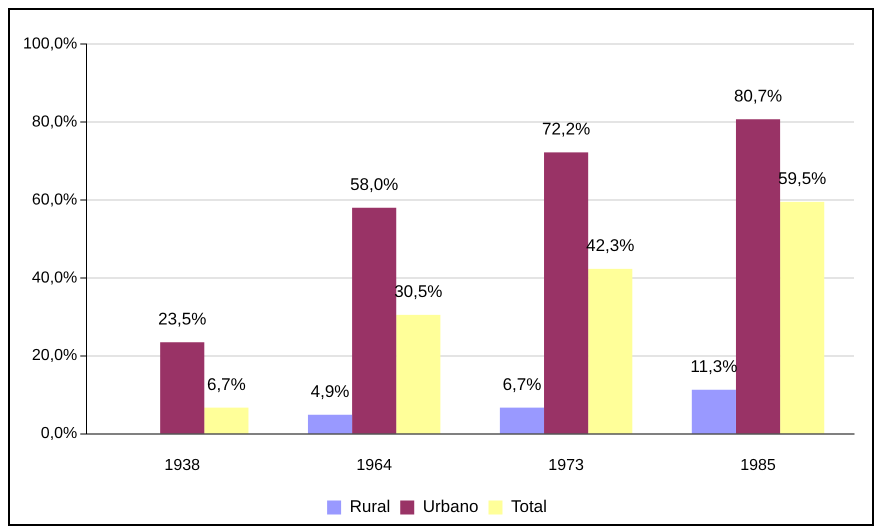 This screenshot has height=526, width=874. What do you see at coordinates (566, 129) in the screenshot?
I see `data-label: 72,2%` at bounding box center [566, 129].